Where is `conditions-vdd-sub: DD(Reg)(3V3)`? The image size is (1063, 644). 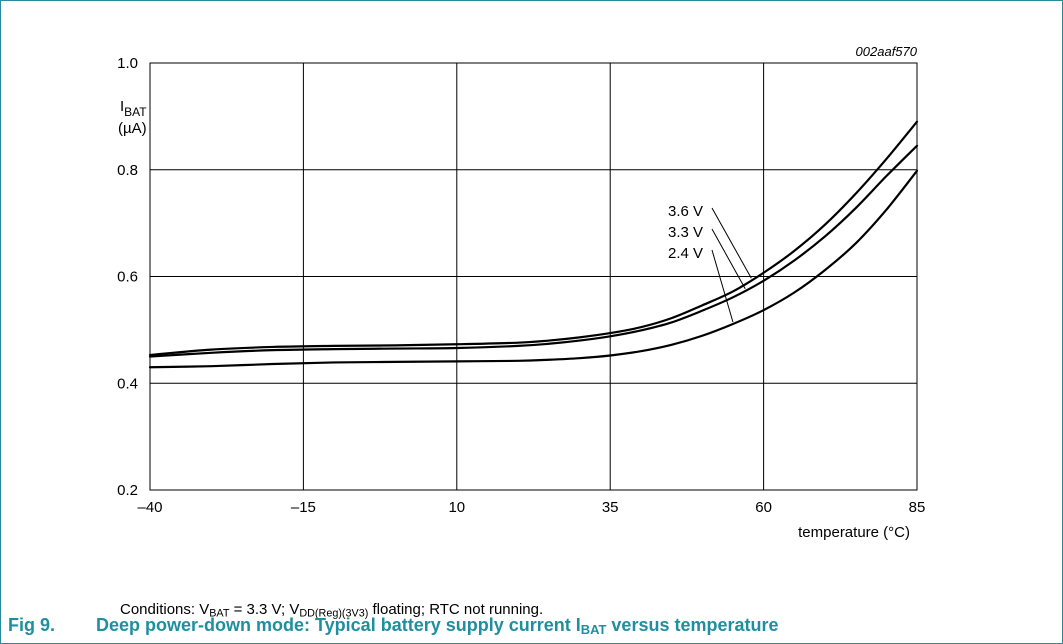
conditions-vdd-sub: DD(Reg)(3V3) is located at coordinates (334, 613).